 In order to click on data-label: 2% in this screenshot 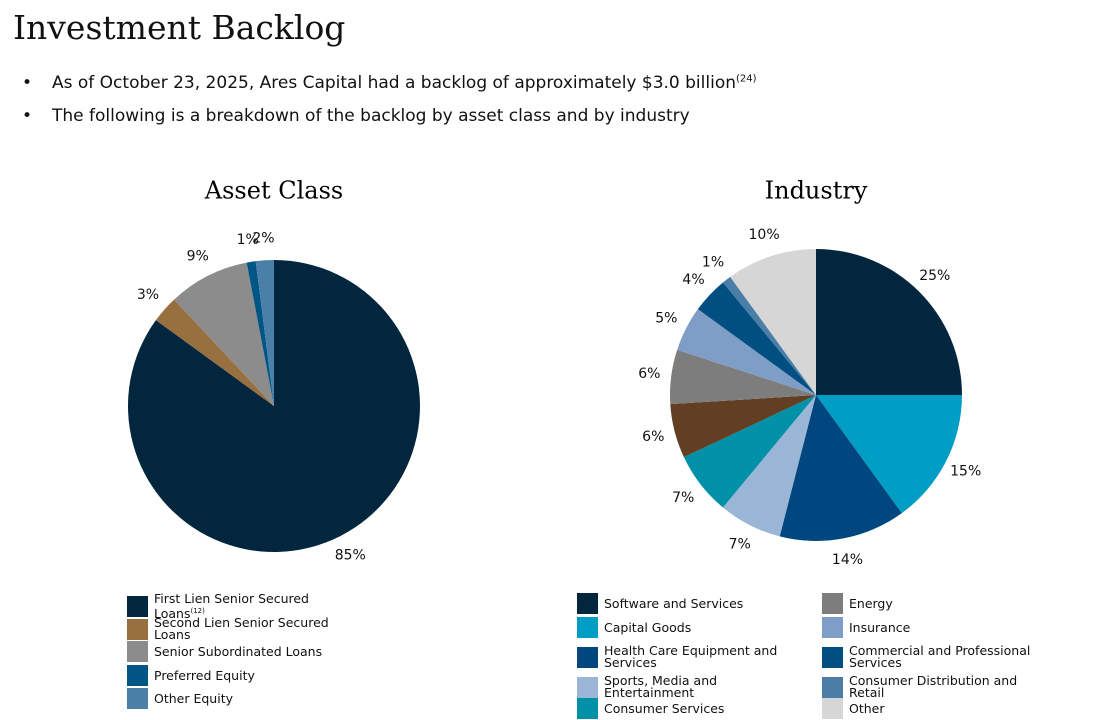, I will do `click(263, 238)`.